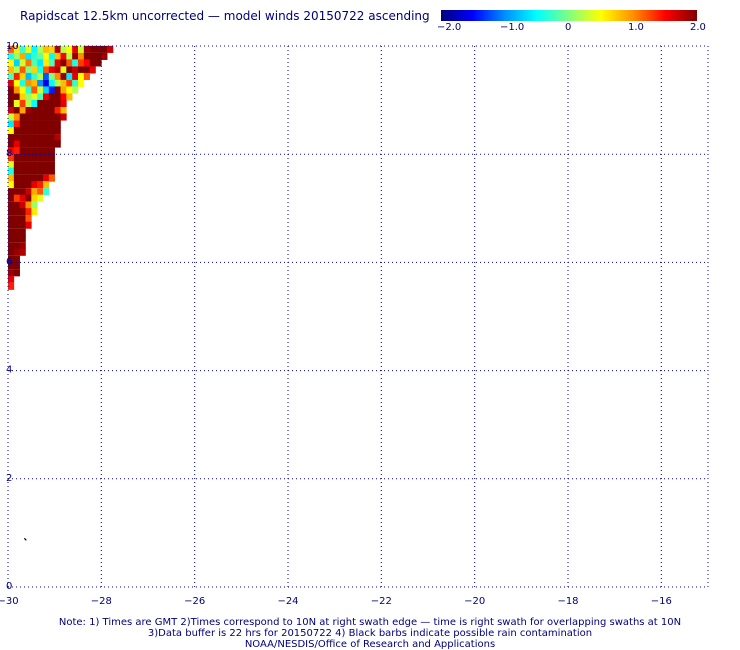 The width and height of the screenshot is (740, 650). I want to click on x-tick-label: −28, so click(101, 601).